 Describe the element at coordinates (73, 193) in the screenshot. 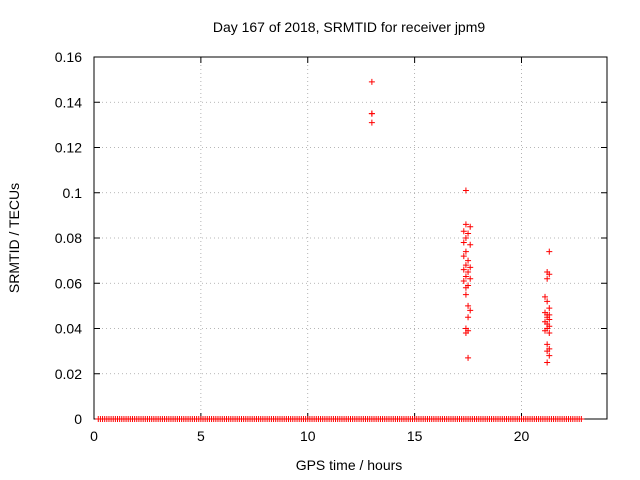

I see `y-tick-label: 0.1` at that location.